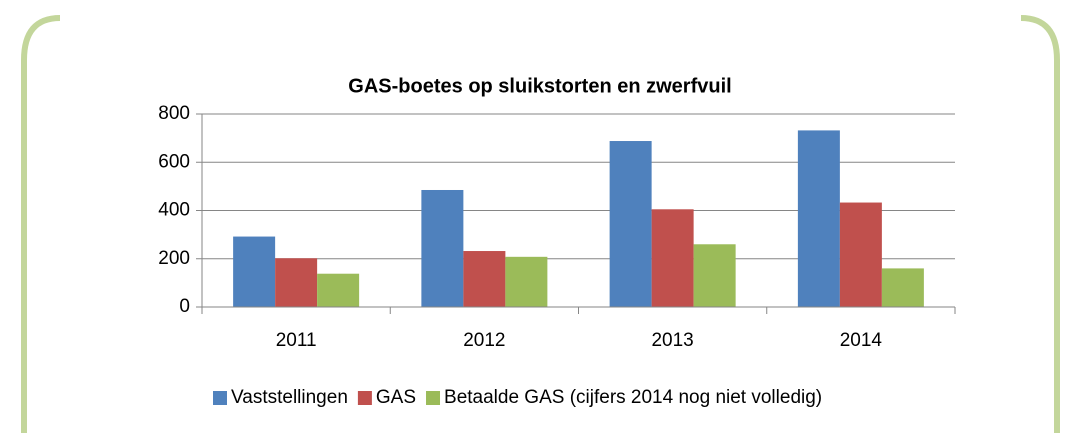  I want to click on y-tick-label: 400, so click(174, 210).